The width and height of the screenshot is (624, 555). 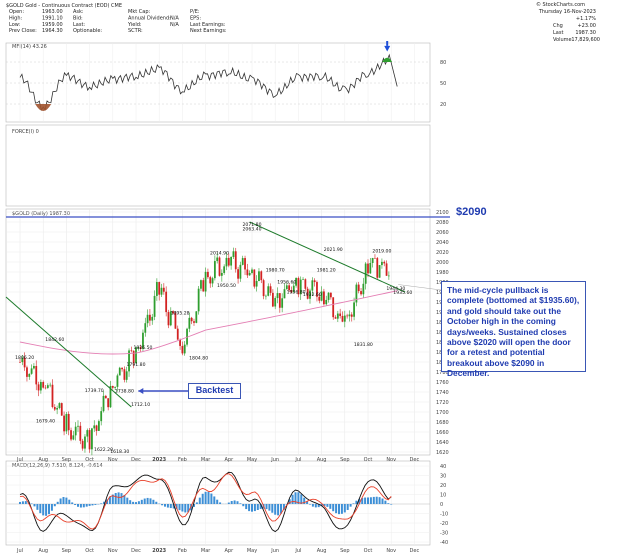 What do you see at coordinates (585, 40) in the screenshot?
I see `volume-value: 17,829,600` at bounding box center [585, 40].